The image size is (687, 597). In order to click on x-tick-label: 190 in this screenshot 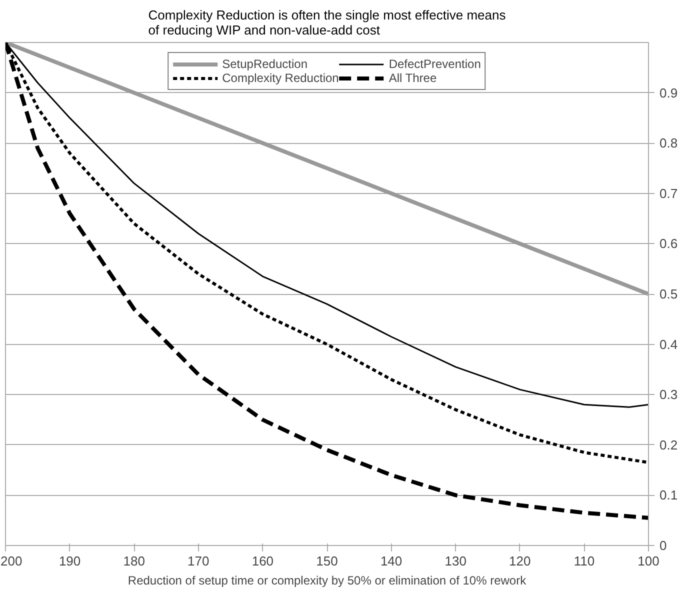, I will do `click(69, 561)`.